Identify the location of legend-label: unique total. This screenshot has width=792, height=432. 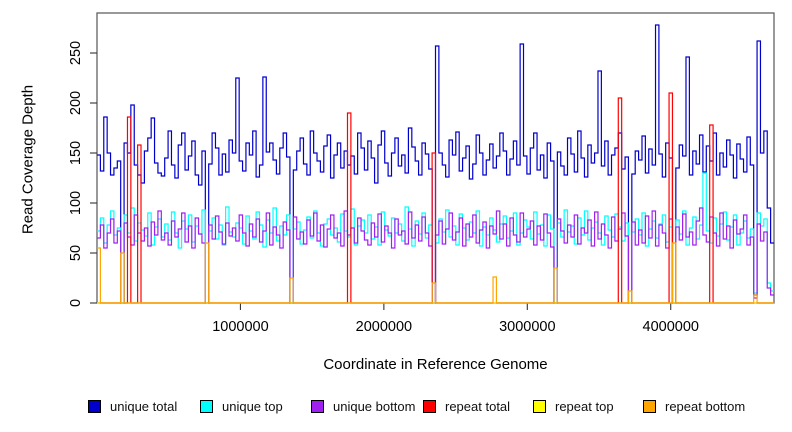
(144, 406).